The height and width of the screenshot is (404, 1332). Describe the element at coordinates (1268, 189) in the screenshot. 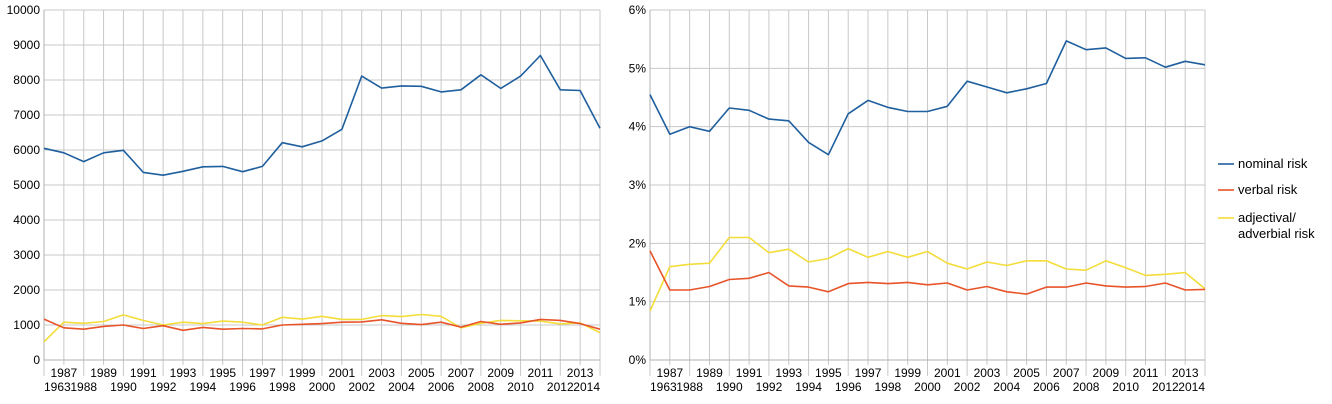

I see `legend-label-verbal-risk: verbal risk` at that location.